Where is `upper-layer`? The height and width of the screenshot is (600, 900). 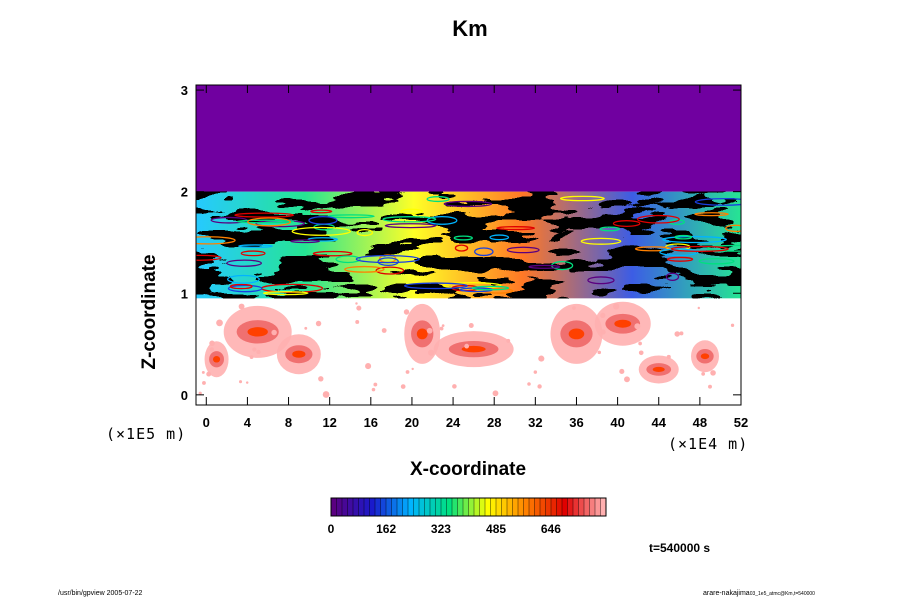
upper-layer is located at coordinates (468, 138).